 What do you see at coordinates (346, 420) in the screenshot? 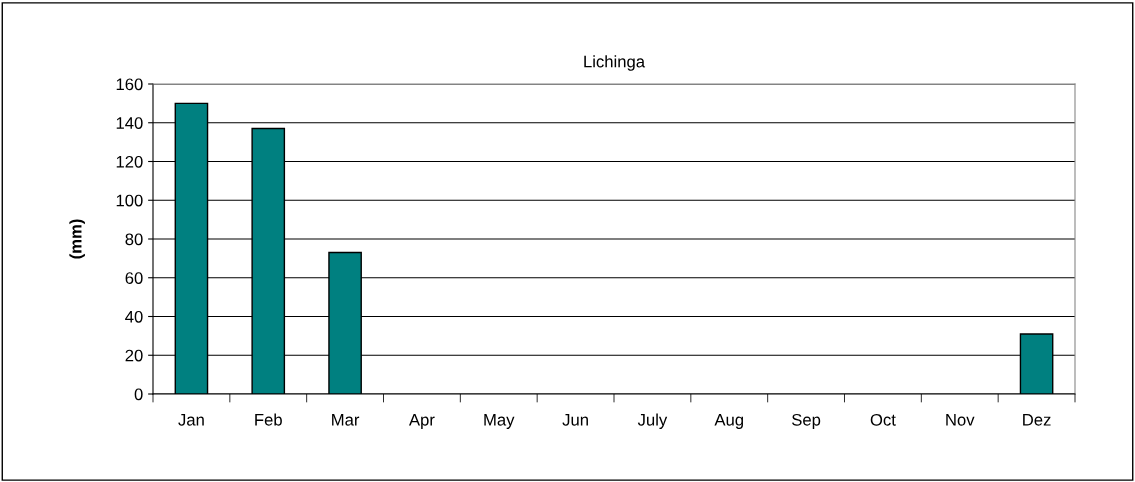
I see `x-tick-label: Mar` at bounding box center [346, 420].